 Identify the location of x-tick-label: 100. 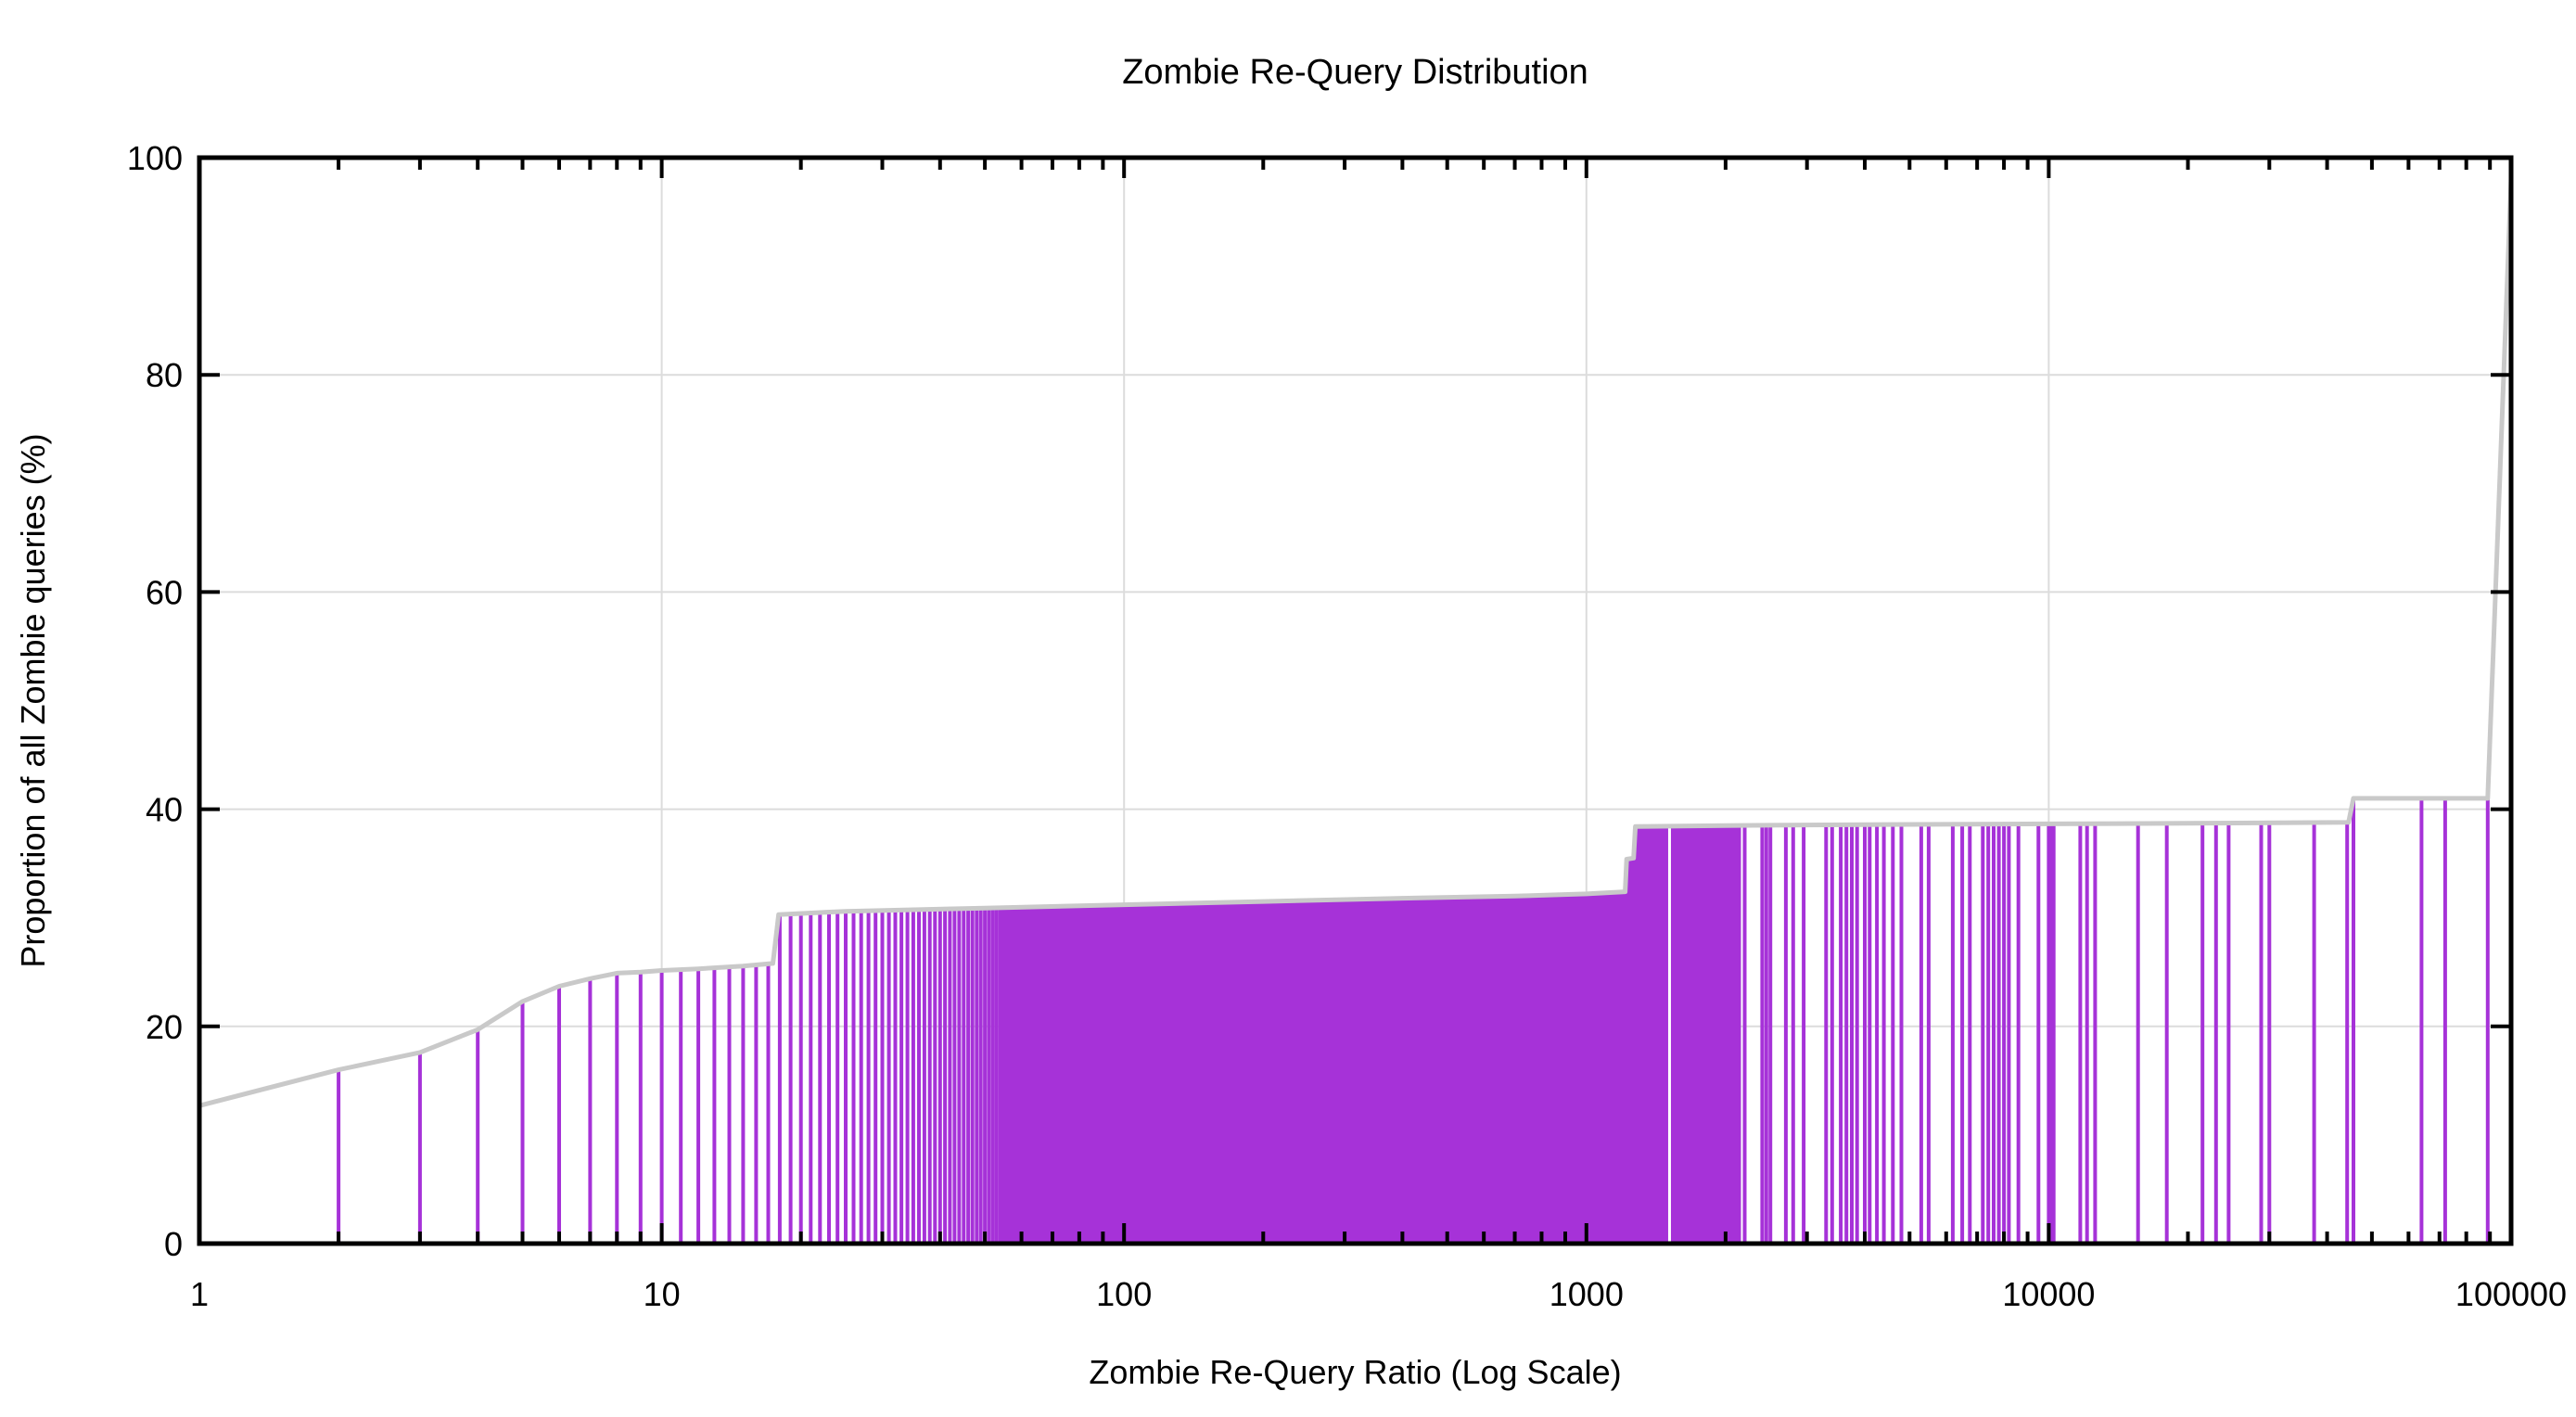
(1124, 1294).